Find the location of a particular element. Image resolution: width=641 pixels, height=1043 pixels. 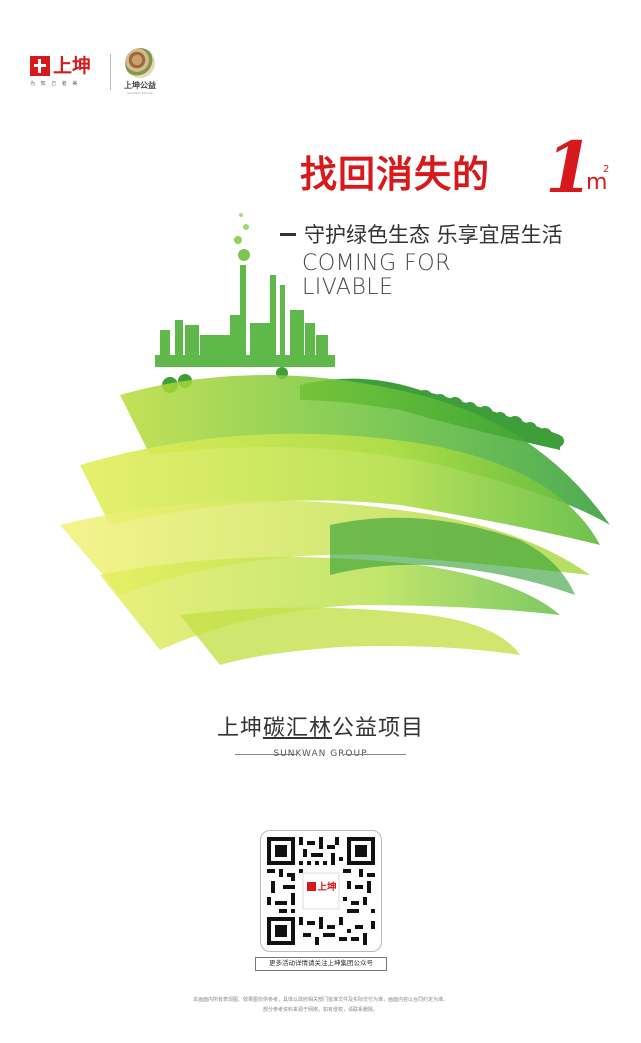

brand-slogan: 为 知 己 者 美 is located at coordinates (55, 84).